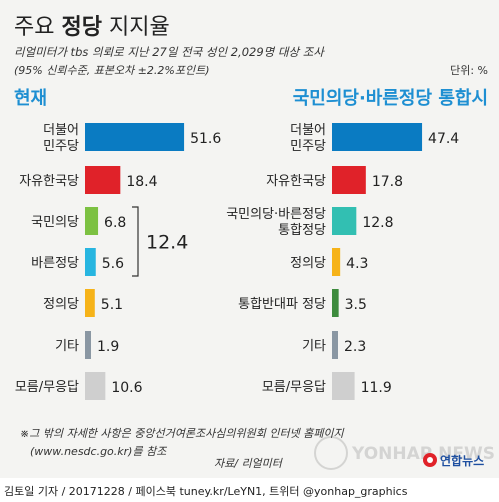  I want to click on subtitle-line2: (95% 신뢰수준, 표본오차 ±2.2%포인트), so click(112, 70).